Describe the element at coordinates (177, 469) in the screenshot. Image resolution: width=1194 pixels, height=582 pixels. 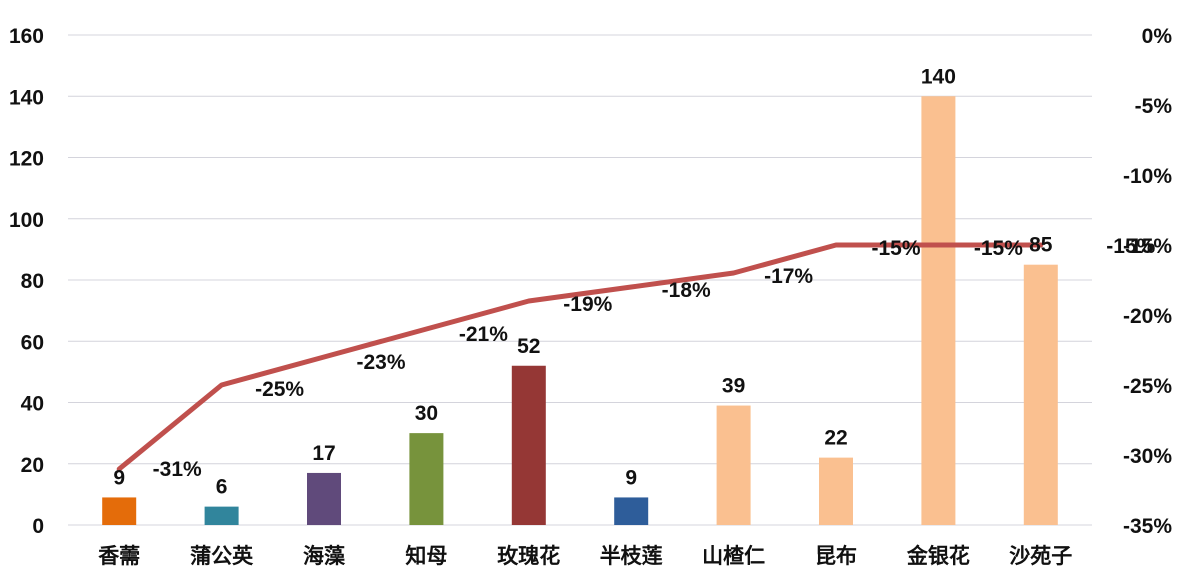
I see `line-value-label: -31%` at that location.